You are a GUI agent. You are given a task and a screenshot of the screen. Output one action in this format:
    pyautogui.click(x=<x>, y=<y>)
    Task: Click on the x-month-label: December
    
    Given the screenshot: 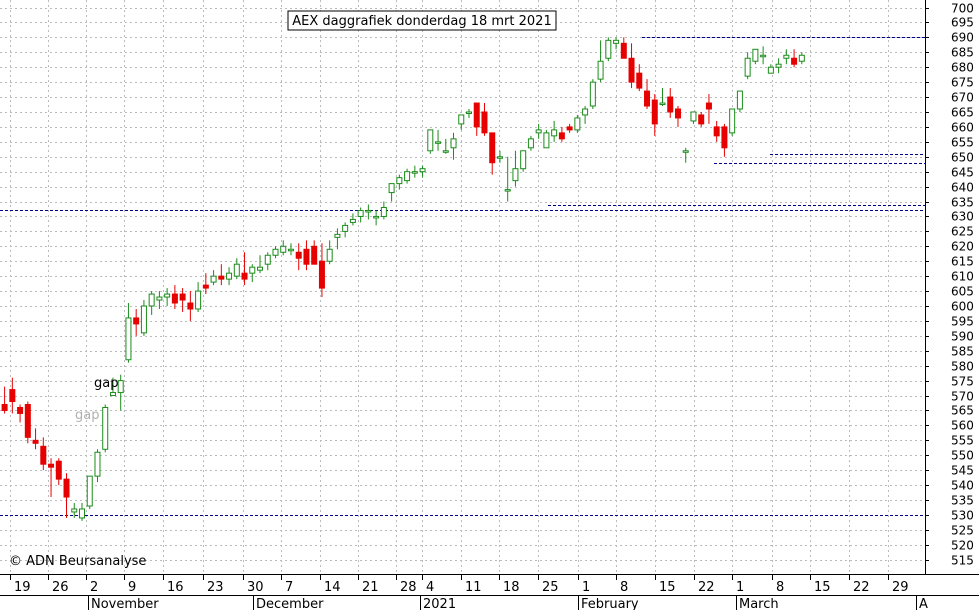 What is the action you would take?
    pyautogui.click(x=290, y=603)
    